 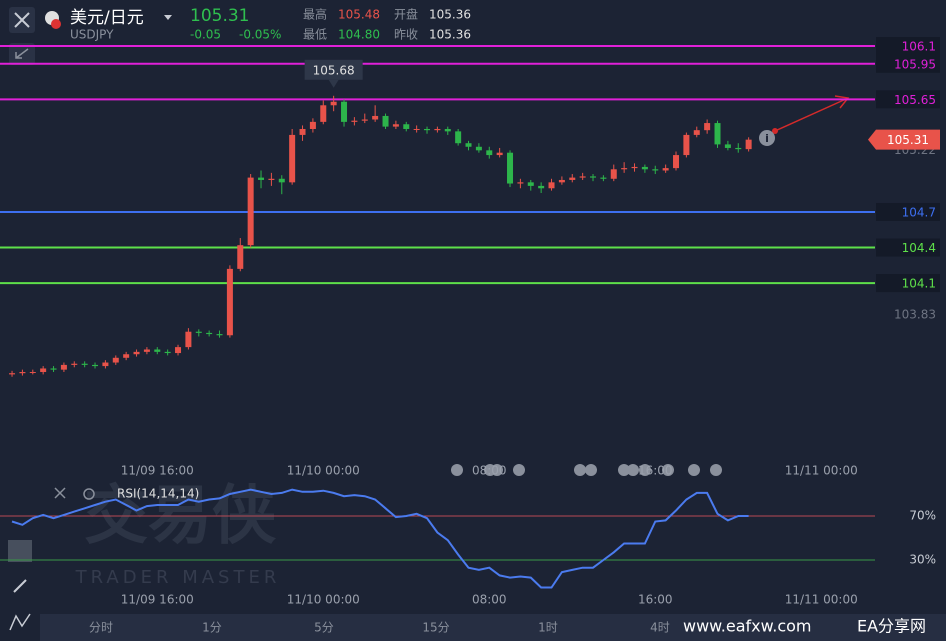 What do you see at coordinates (107, 18) in the screenshot?
I see `pair-name: 美元/日元` at bounding box center [107, 18].